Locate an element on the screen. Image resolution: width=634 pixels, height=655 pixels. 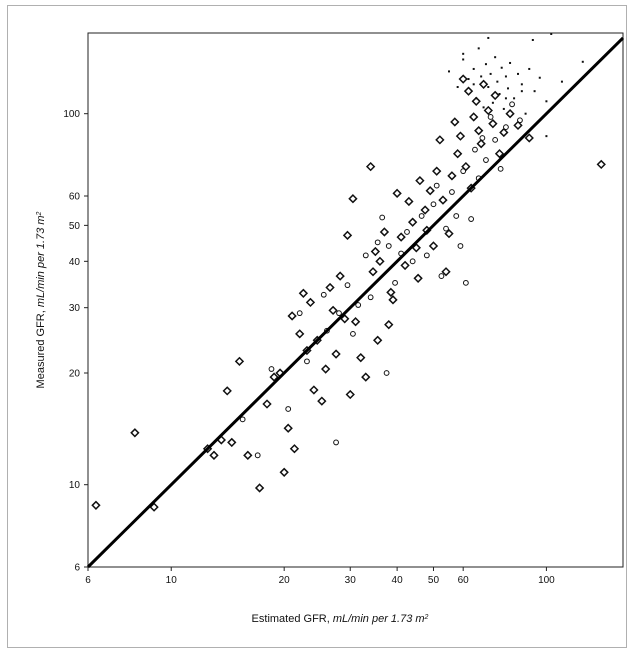
x-axis-title-unit: mL/min per 1.73 m is located at coordinates (379, 619).